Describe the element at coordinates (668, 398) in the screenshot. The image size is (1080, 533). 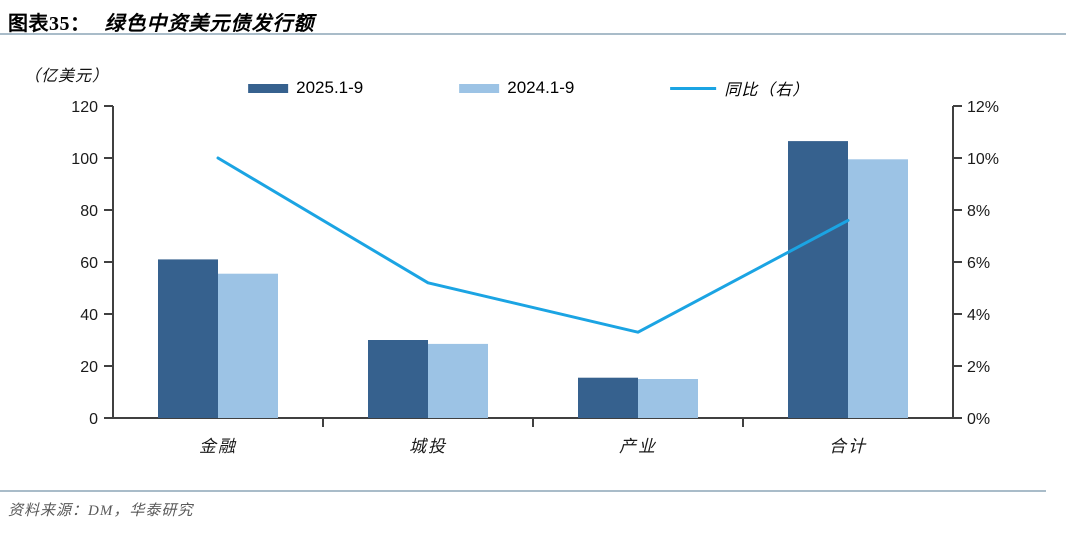
I see `bar-2024.1-9-产业` at that location.